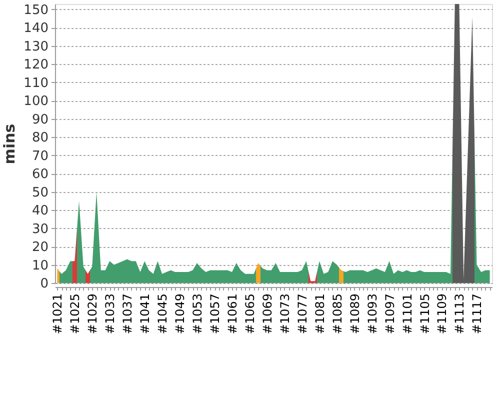  I want to click on x-tick-label: #1045, so click(163, 314).